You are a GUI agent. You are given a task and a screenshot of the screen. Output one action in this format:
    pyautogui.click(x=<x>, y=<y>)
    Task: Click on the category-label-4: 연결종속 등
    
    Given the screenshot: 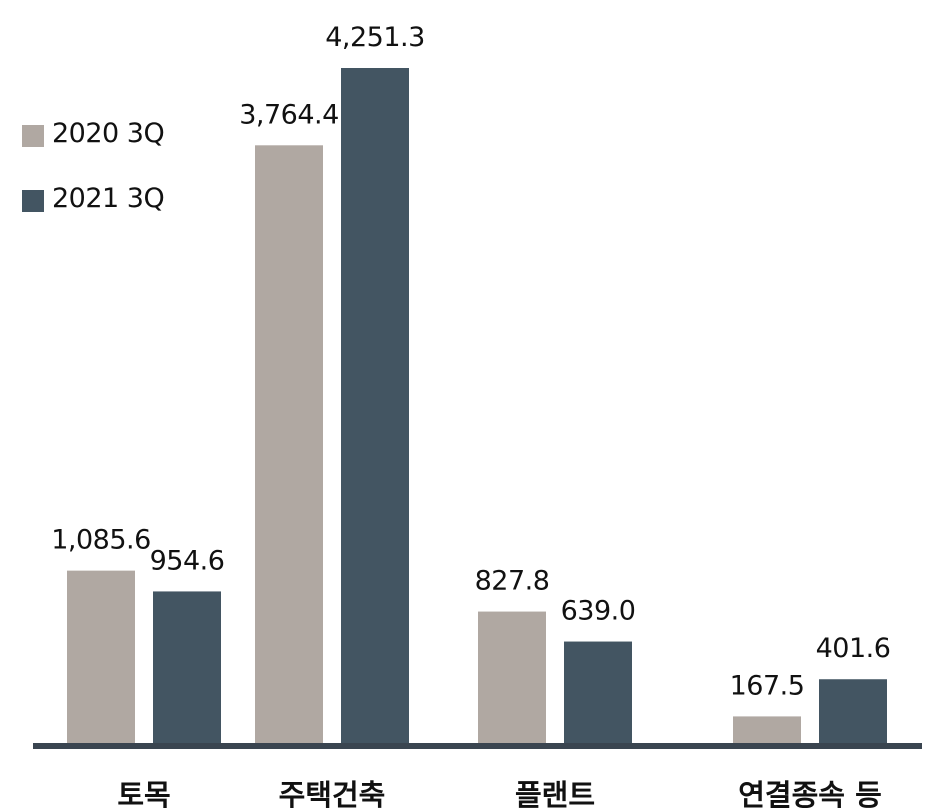 What is the action you would take?
    pyautogui.click(x=810, y=795)
    